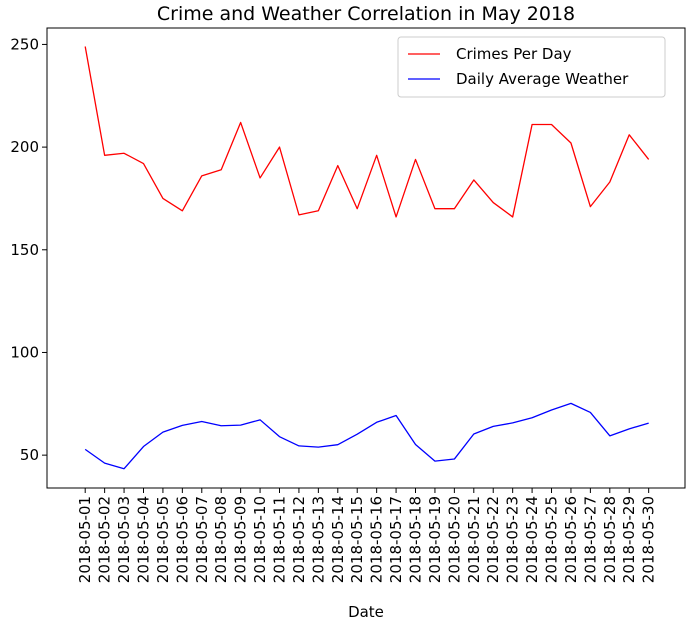 The image size is (689, 628). Describe the element at coordinates (202, 539) in the screenshot. I see `x-tick-label: 2018-05-07` at that location.